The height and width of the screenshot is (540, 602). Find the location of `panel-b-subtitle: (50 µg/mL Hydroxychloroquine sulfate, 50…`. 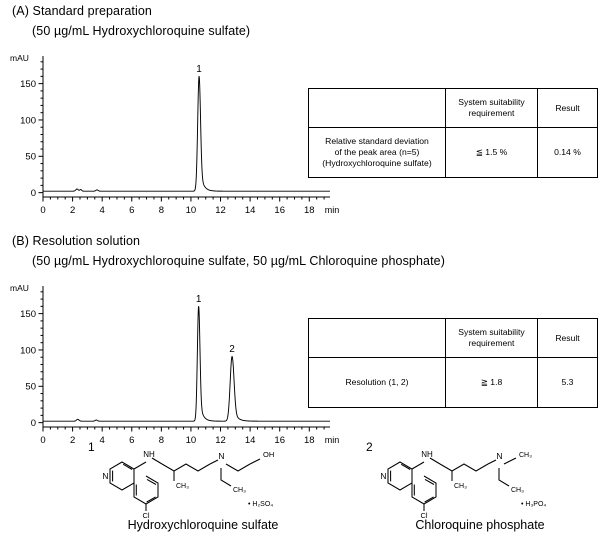

panel-b-subtitle: (50 µg/mL Hydroxychloroquine sulfate, 50… is located at coordinates (238, 261).